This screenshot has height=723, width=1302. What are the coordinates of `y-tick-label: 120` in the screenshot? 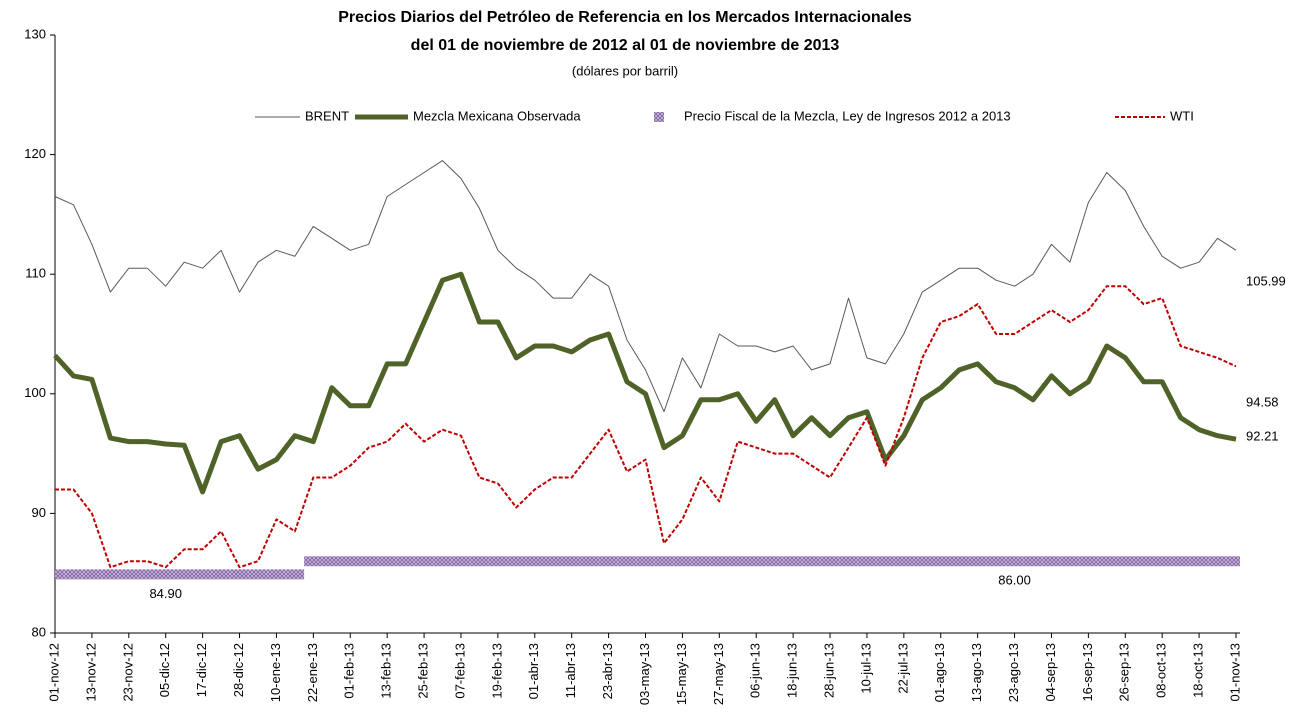 It's located at (35, 153).